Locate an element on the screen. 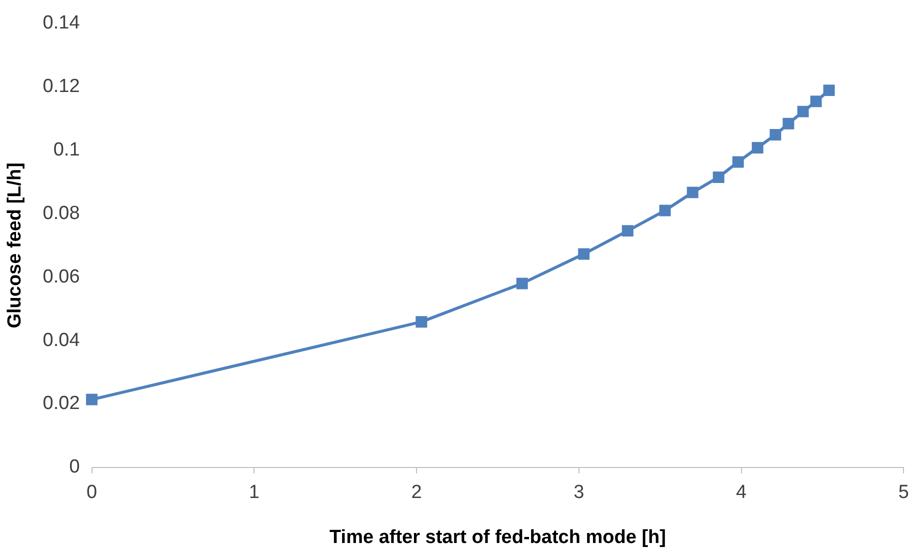  y-tick-label: 0.06 is located at coordinates (61, 277).